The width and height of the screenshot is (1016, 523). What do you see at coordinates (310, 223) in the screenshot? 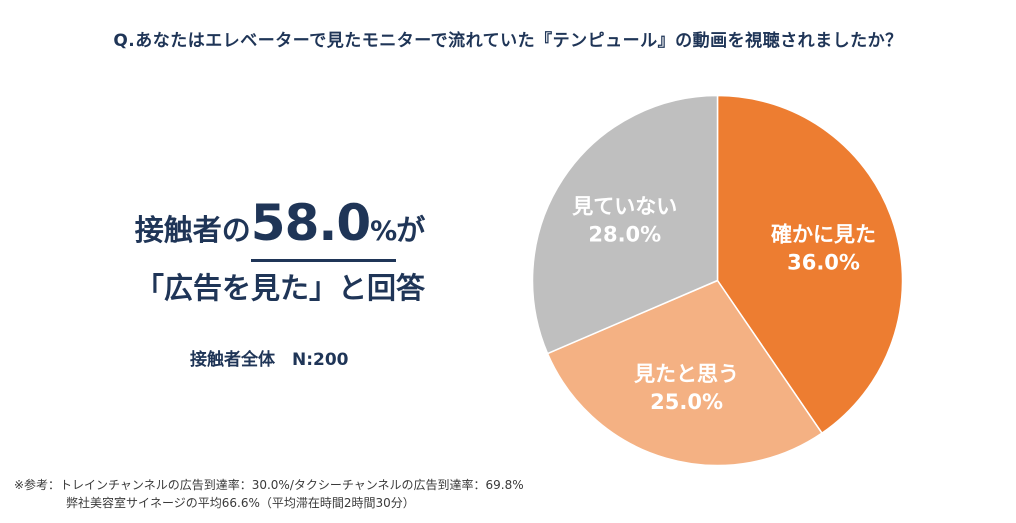
I see `headline-percent-value: 58.0` at bounding box center [310, 223].